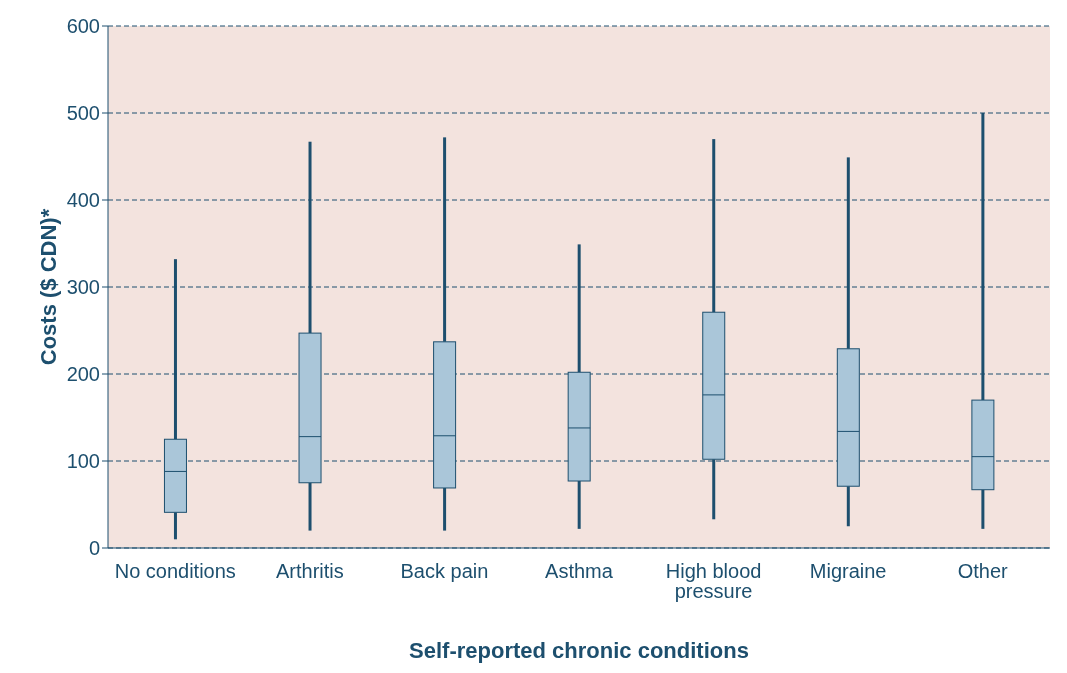  Describe the element at coordinates (83, 461) in the screenshot. I see `y-tick-label: 100` at that location.